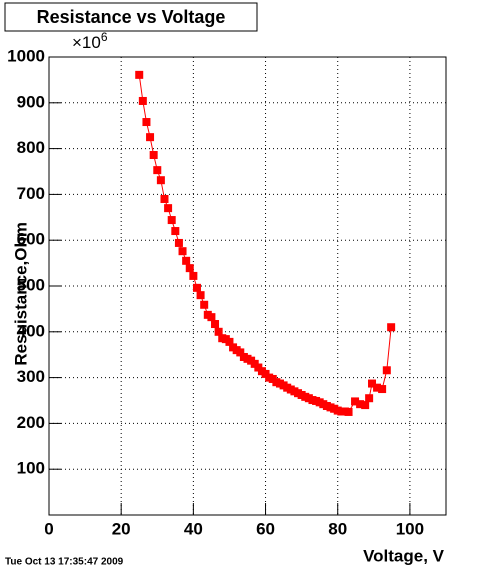 The width and height of the screenshot is (496, 572). What do you see at coordinates (48, 528) in the screenshot?
I see `x-tick-label: 0` at bounding box center [48, 528].